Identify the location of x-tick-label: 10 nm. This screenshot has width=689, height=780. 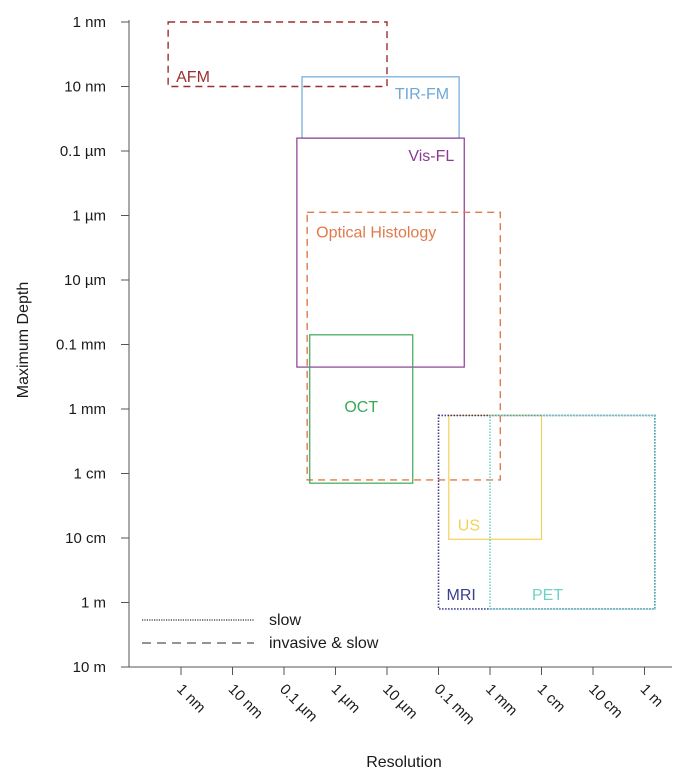
(246, 702).